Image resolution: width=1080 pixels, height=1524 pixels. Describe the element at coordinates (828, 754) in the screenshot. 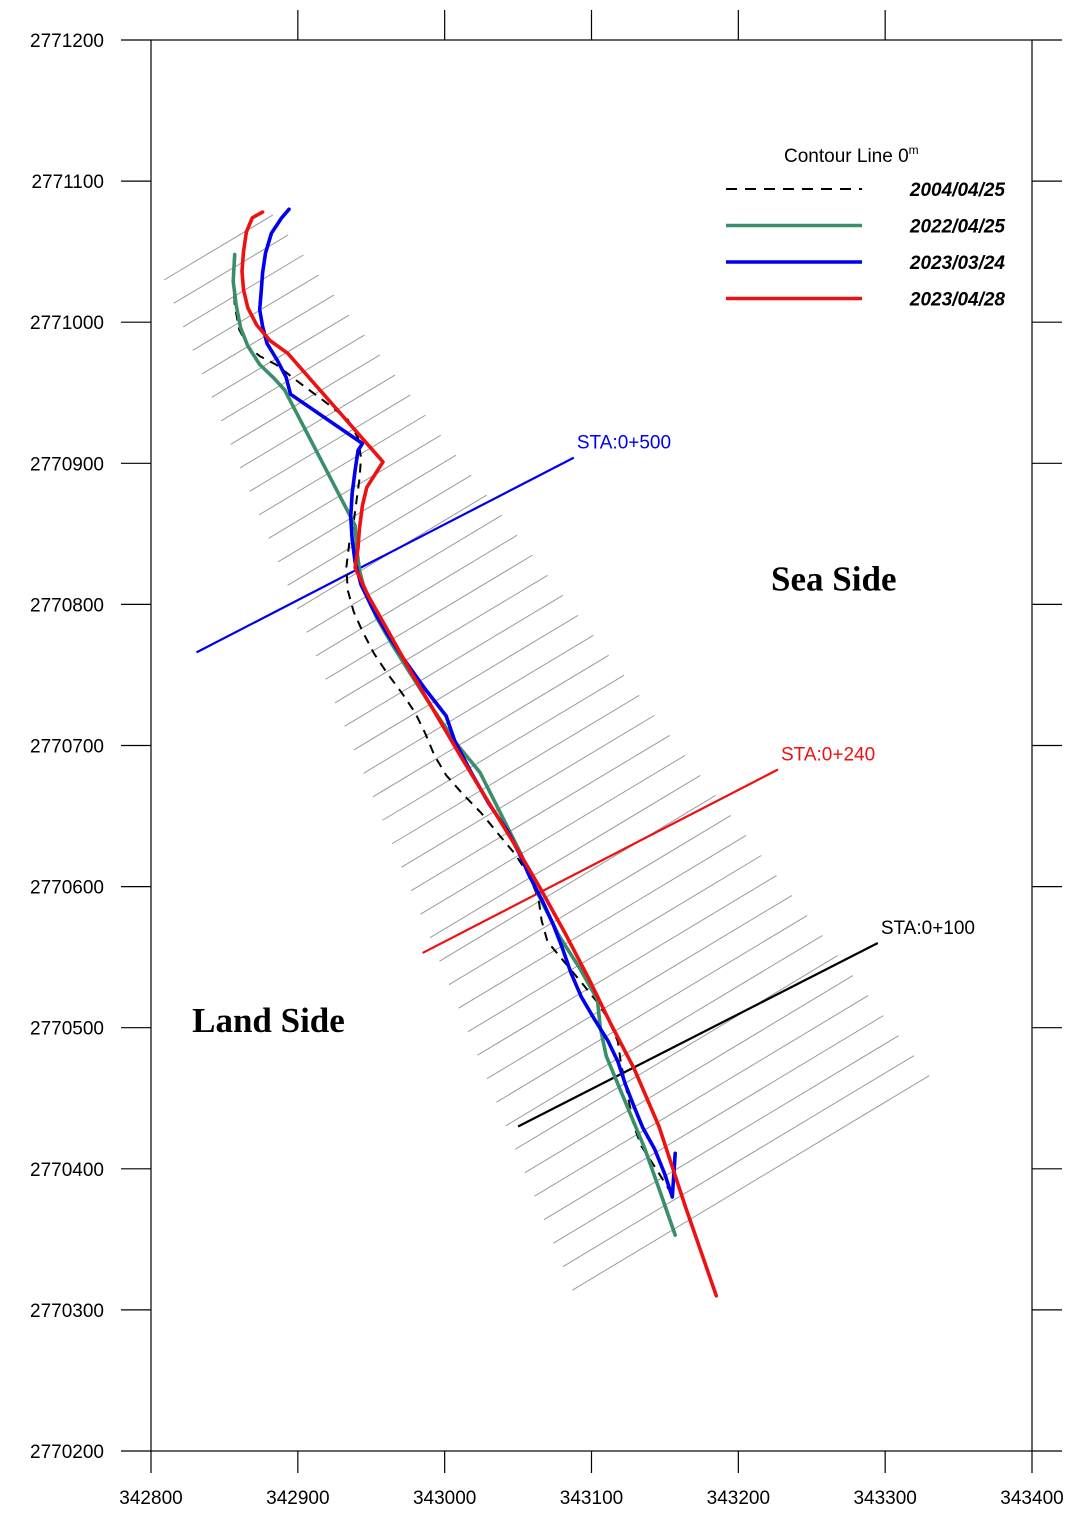

I see `station-label: STA:0+240` at that location.